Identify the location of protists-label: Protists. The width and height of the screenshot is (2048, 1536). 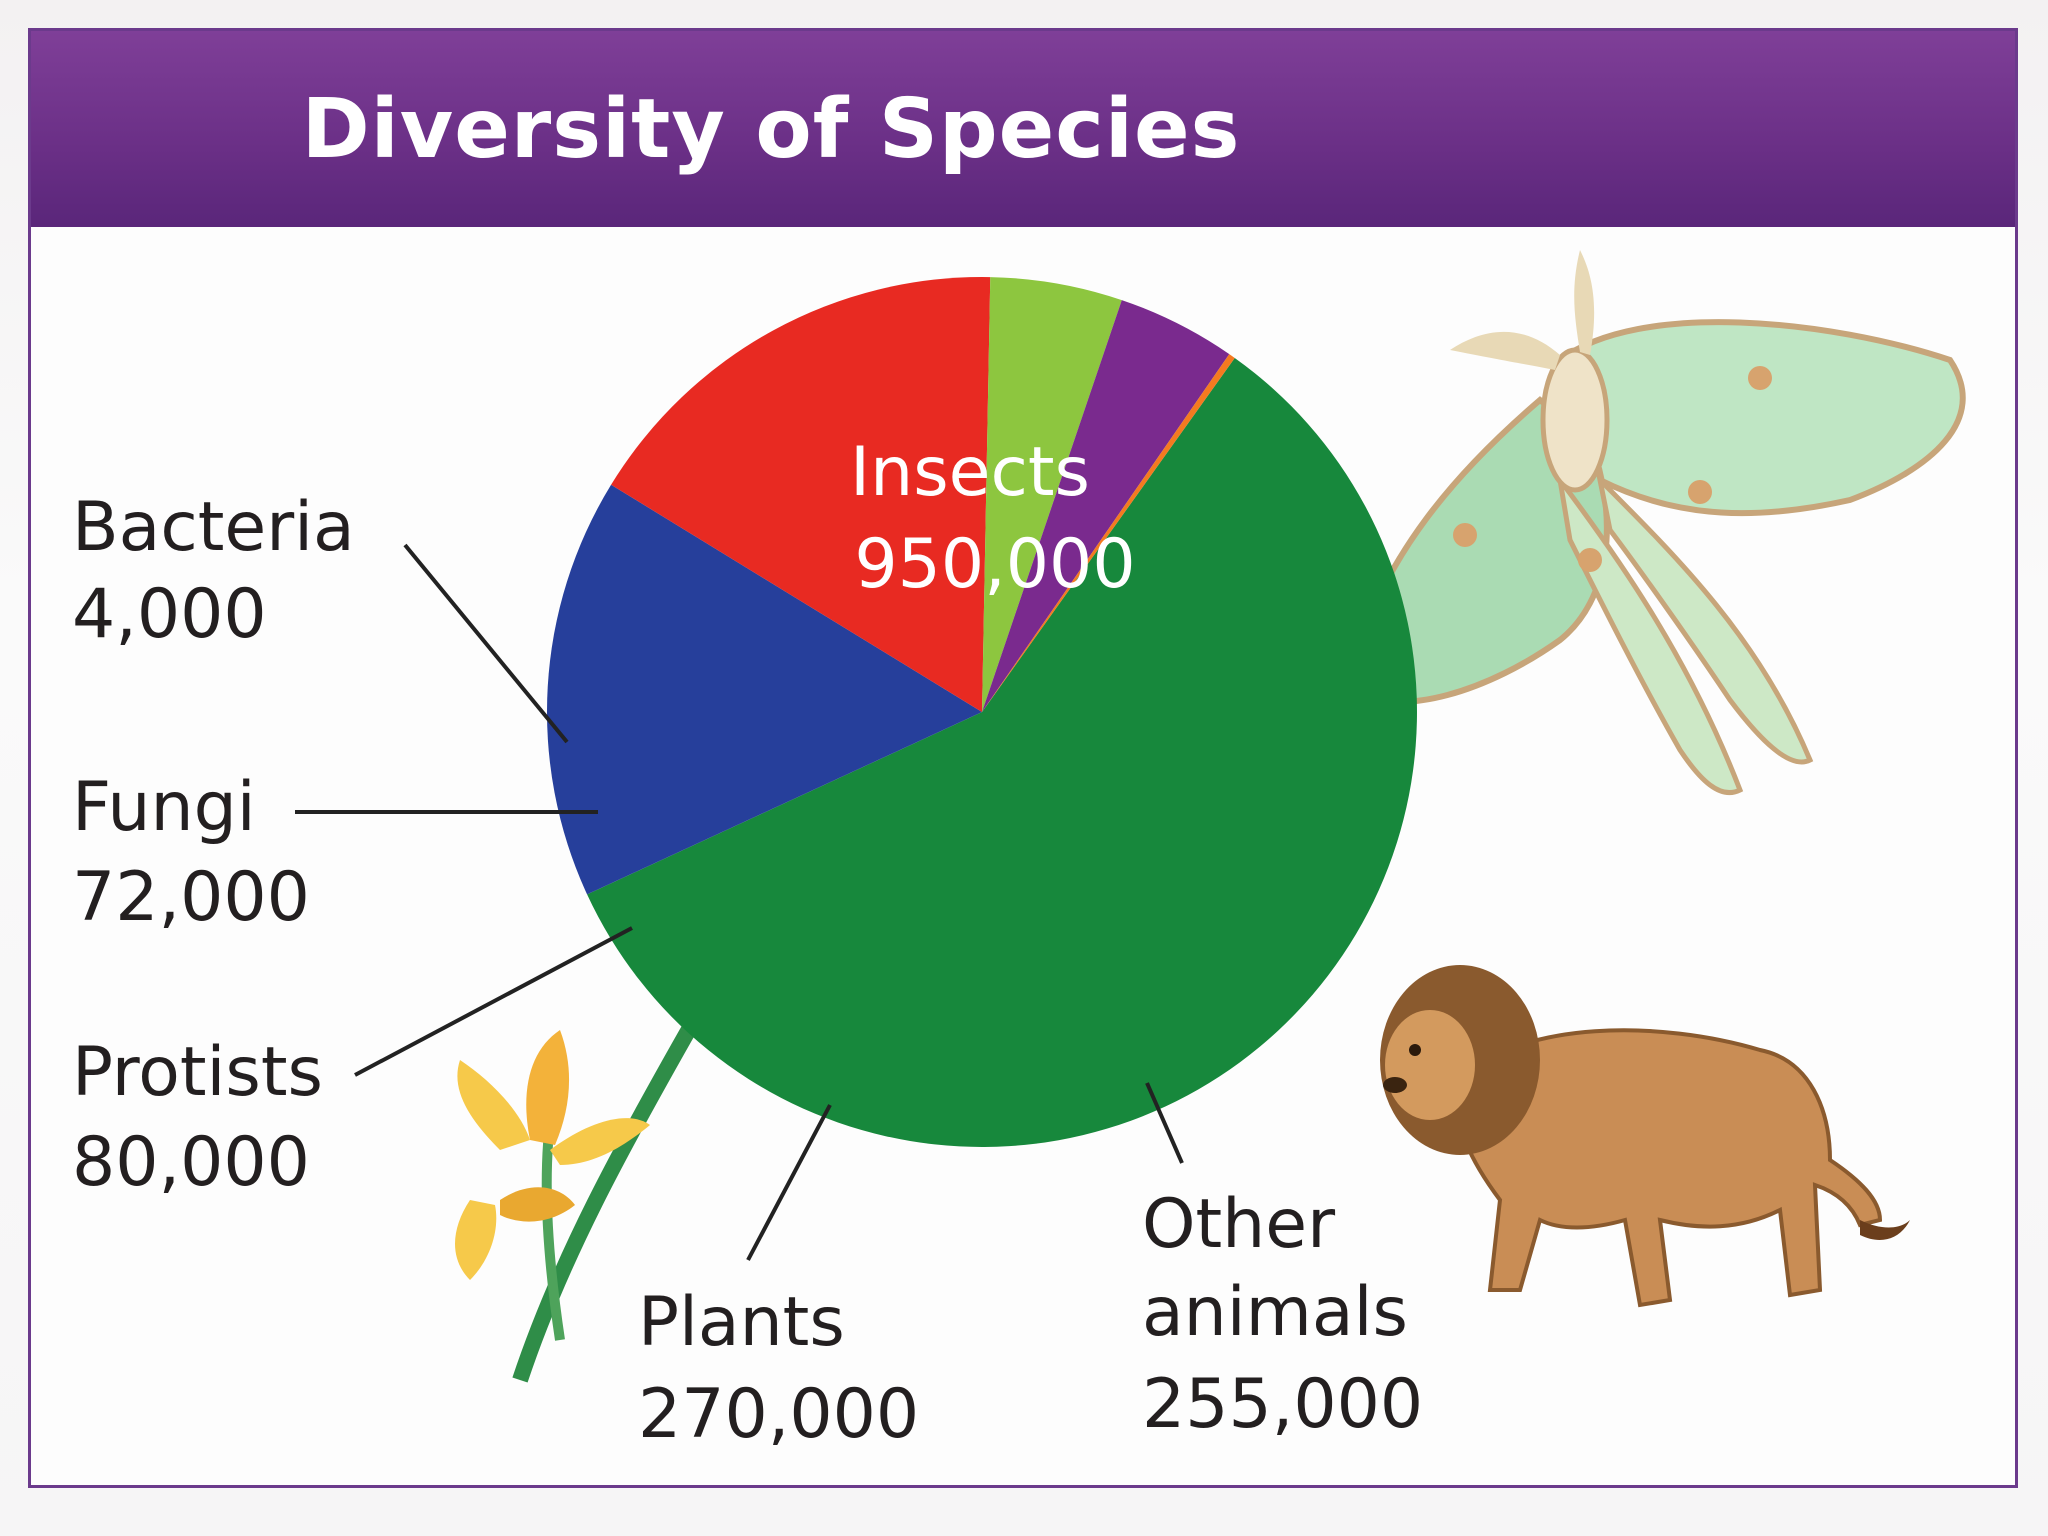
(197, 1072).